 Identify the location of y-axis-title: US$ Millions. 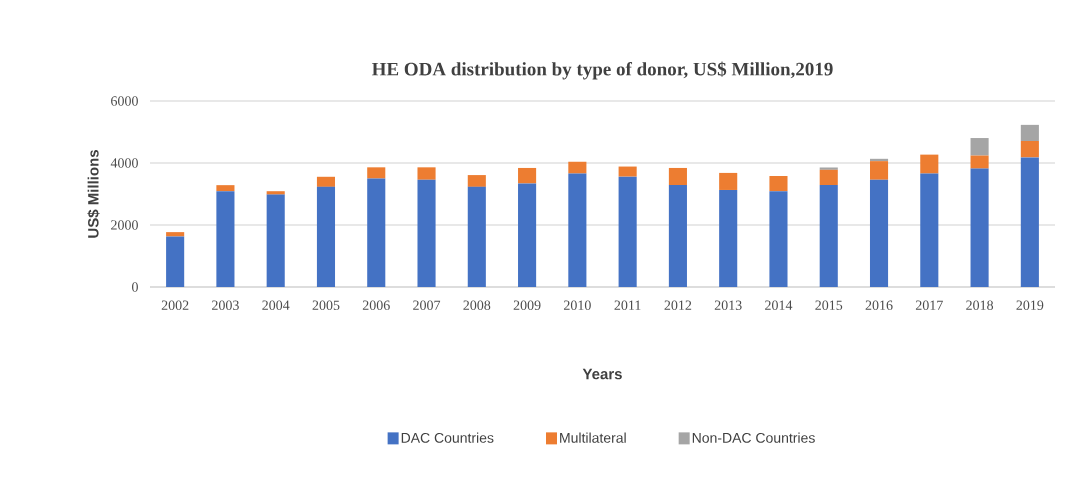
(93, 194).